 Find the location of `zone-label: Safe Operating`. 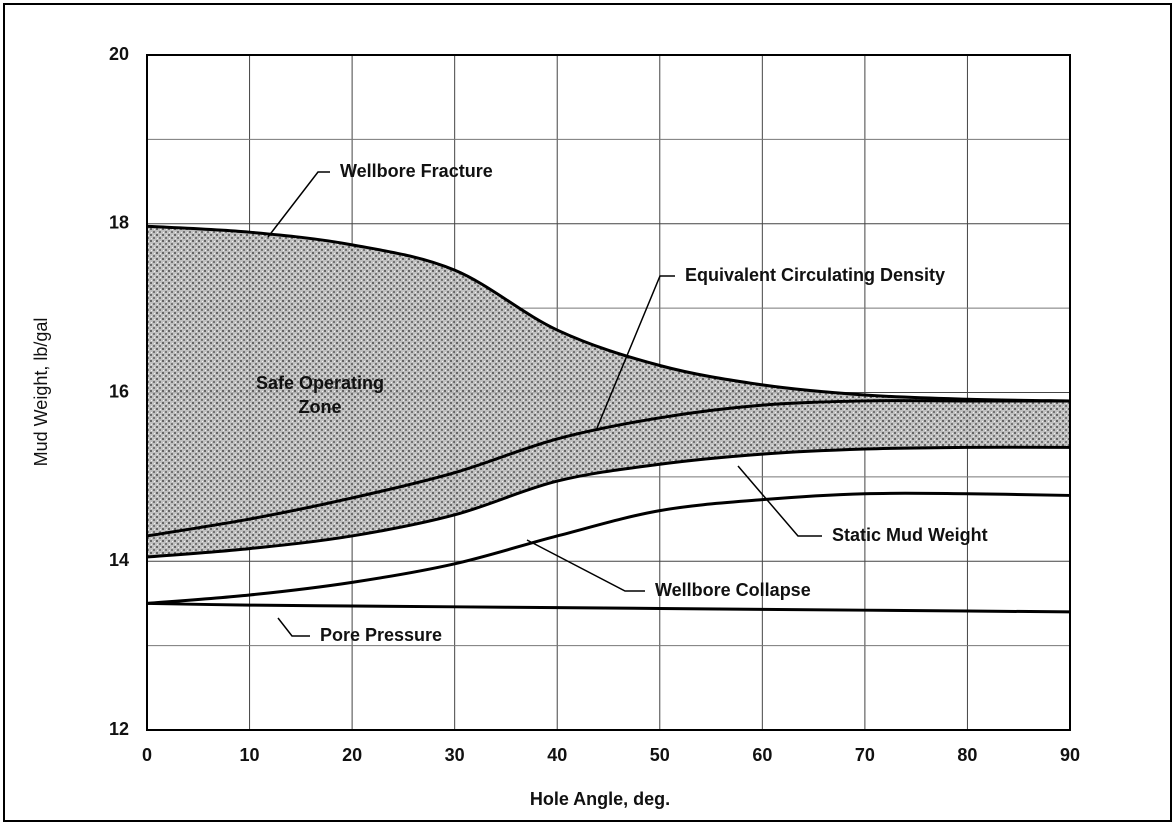

zone-label: Safe Operating is located at coordinates (320, 383).